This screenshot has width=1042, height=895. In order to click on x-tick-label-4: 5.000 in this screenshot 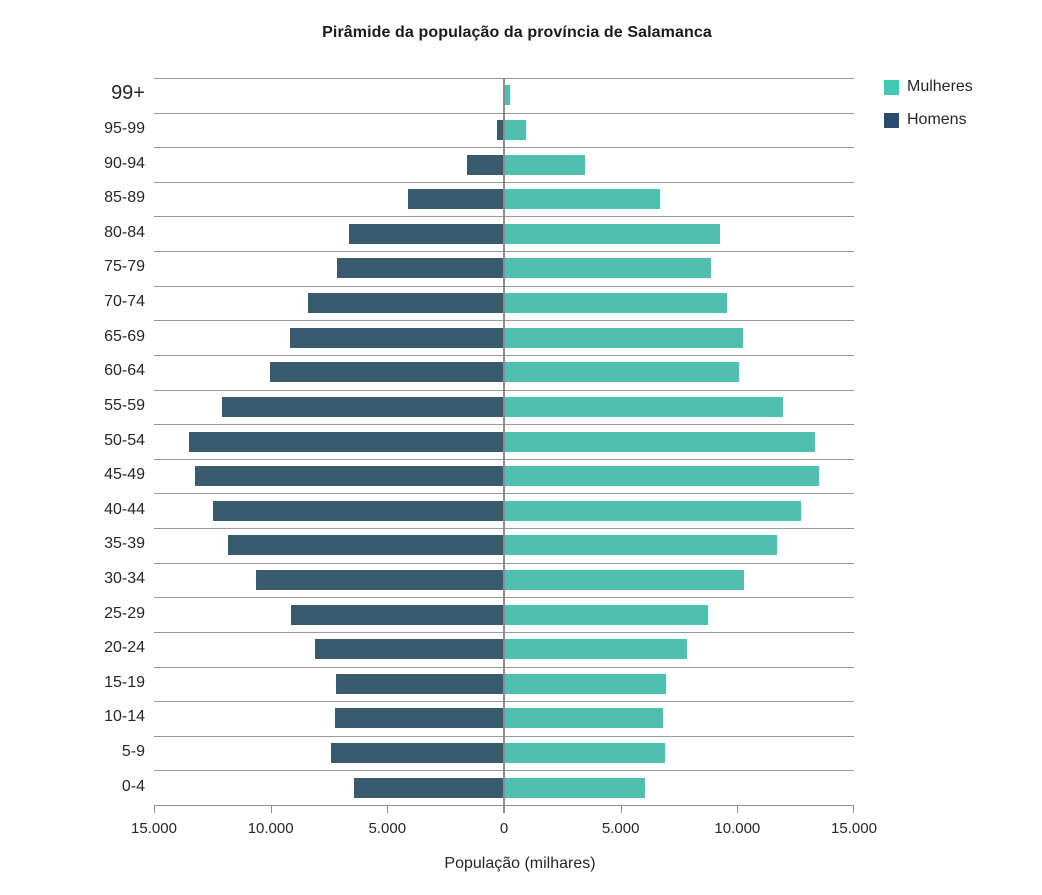, I will do `click(620, 828)`.